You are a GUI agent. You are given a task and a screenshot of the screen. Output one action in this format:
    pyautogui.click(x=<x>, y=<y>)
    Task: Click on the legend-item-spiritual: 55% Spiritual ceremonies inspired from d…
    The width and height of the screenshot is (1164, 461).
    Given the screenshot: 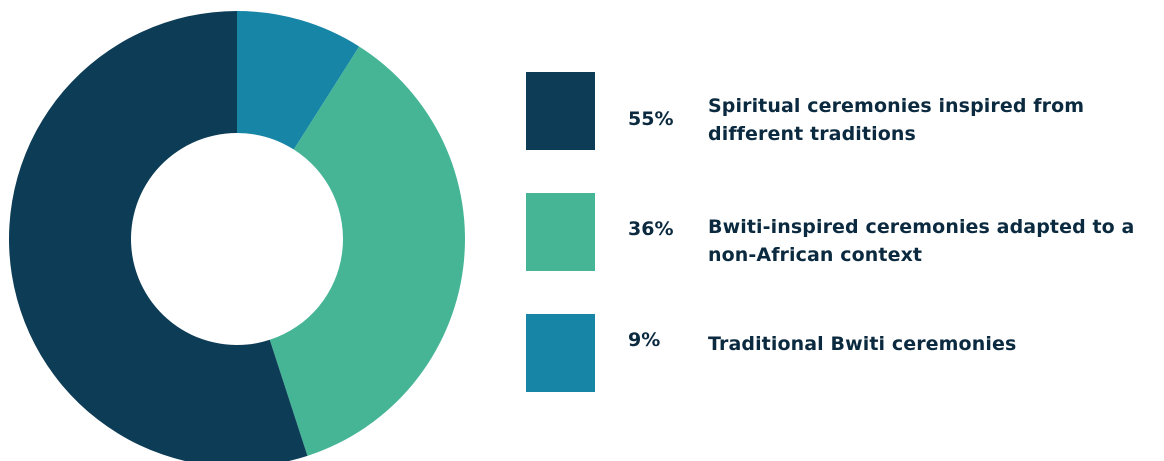 What is the action you would take?
    pyautogui.click(x=845, y=111)
    